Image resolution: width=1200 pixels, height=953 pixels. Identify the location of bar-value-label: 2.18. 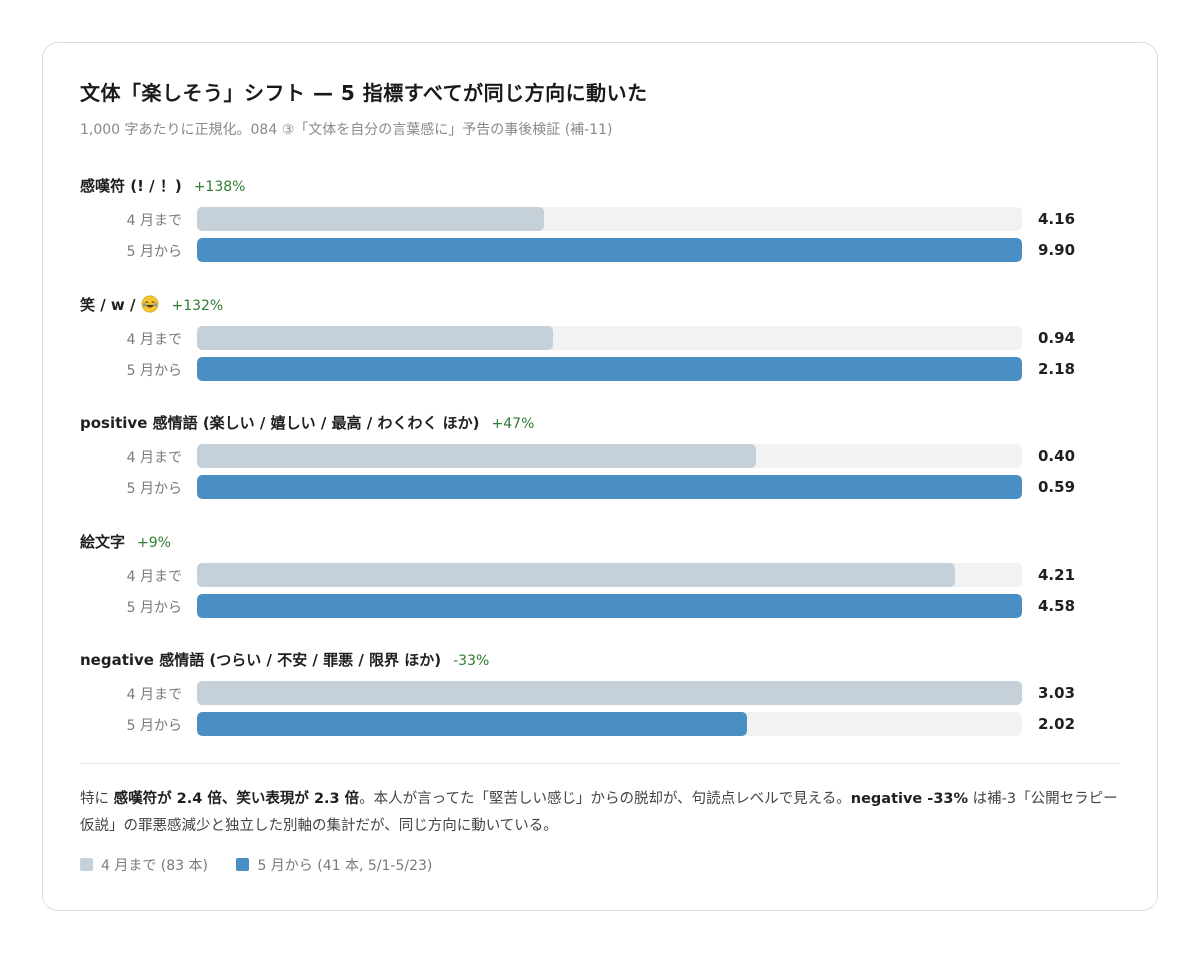
(1057, 368).